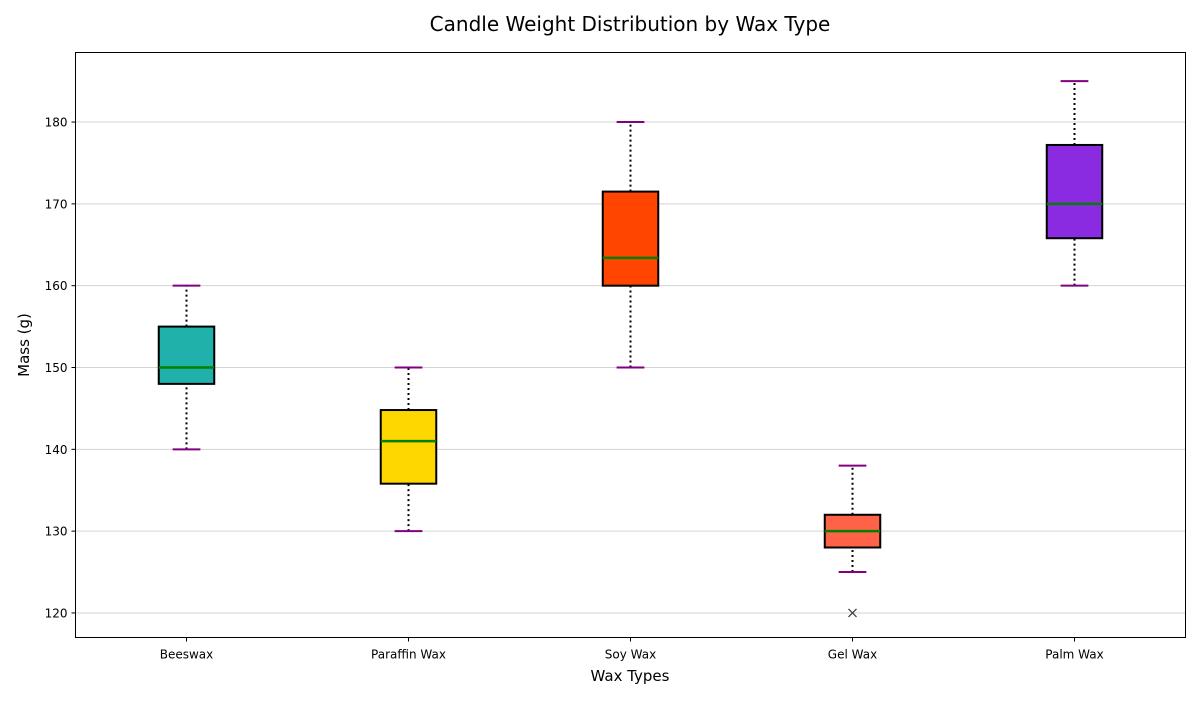 The height and width of the screenshot is (704, 1200). I want to click on x-tick-label: Paraffin Wax, so click(408, 655).